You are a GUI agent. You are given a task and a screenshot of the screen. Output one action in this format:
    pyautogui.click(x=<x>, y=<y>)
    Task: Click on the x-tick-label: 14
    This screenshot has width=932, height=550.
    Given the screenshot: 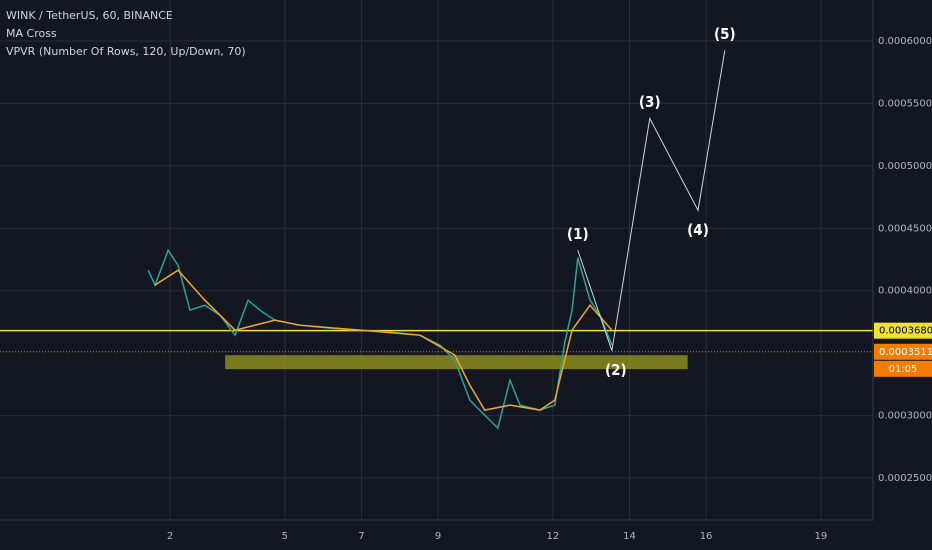 What is the action you would take?
    pyautogui.click(x=629, y=536)
    